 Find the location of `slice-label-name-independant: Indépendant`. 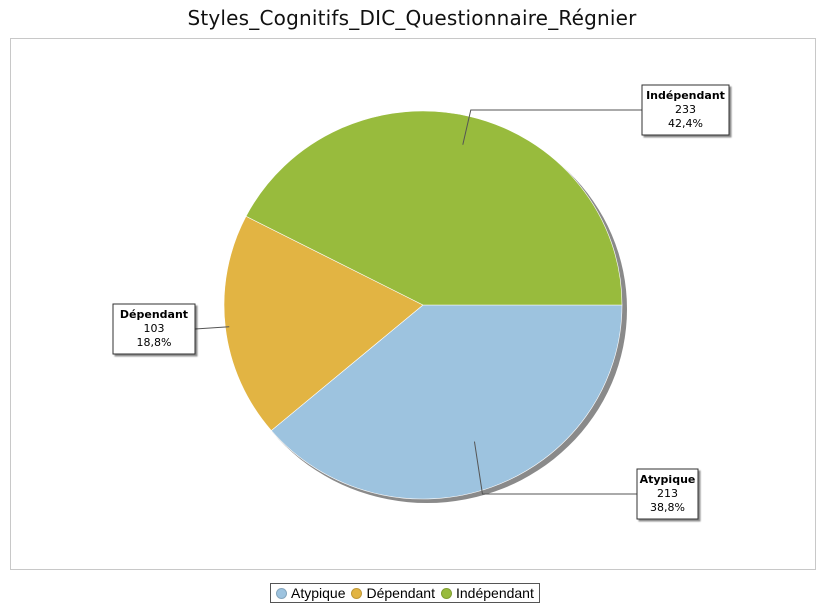

slice-label-name-independant: Indépendant is located at coordinates (685, 95).